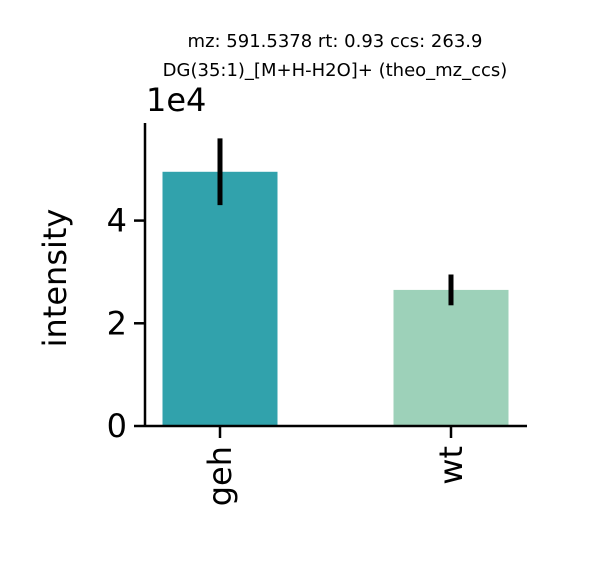  Describe the element at coordinates (451, 465) in the screenshot. I see `x-tick-label-wt: wt` at that location.